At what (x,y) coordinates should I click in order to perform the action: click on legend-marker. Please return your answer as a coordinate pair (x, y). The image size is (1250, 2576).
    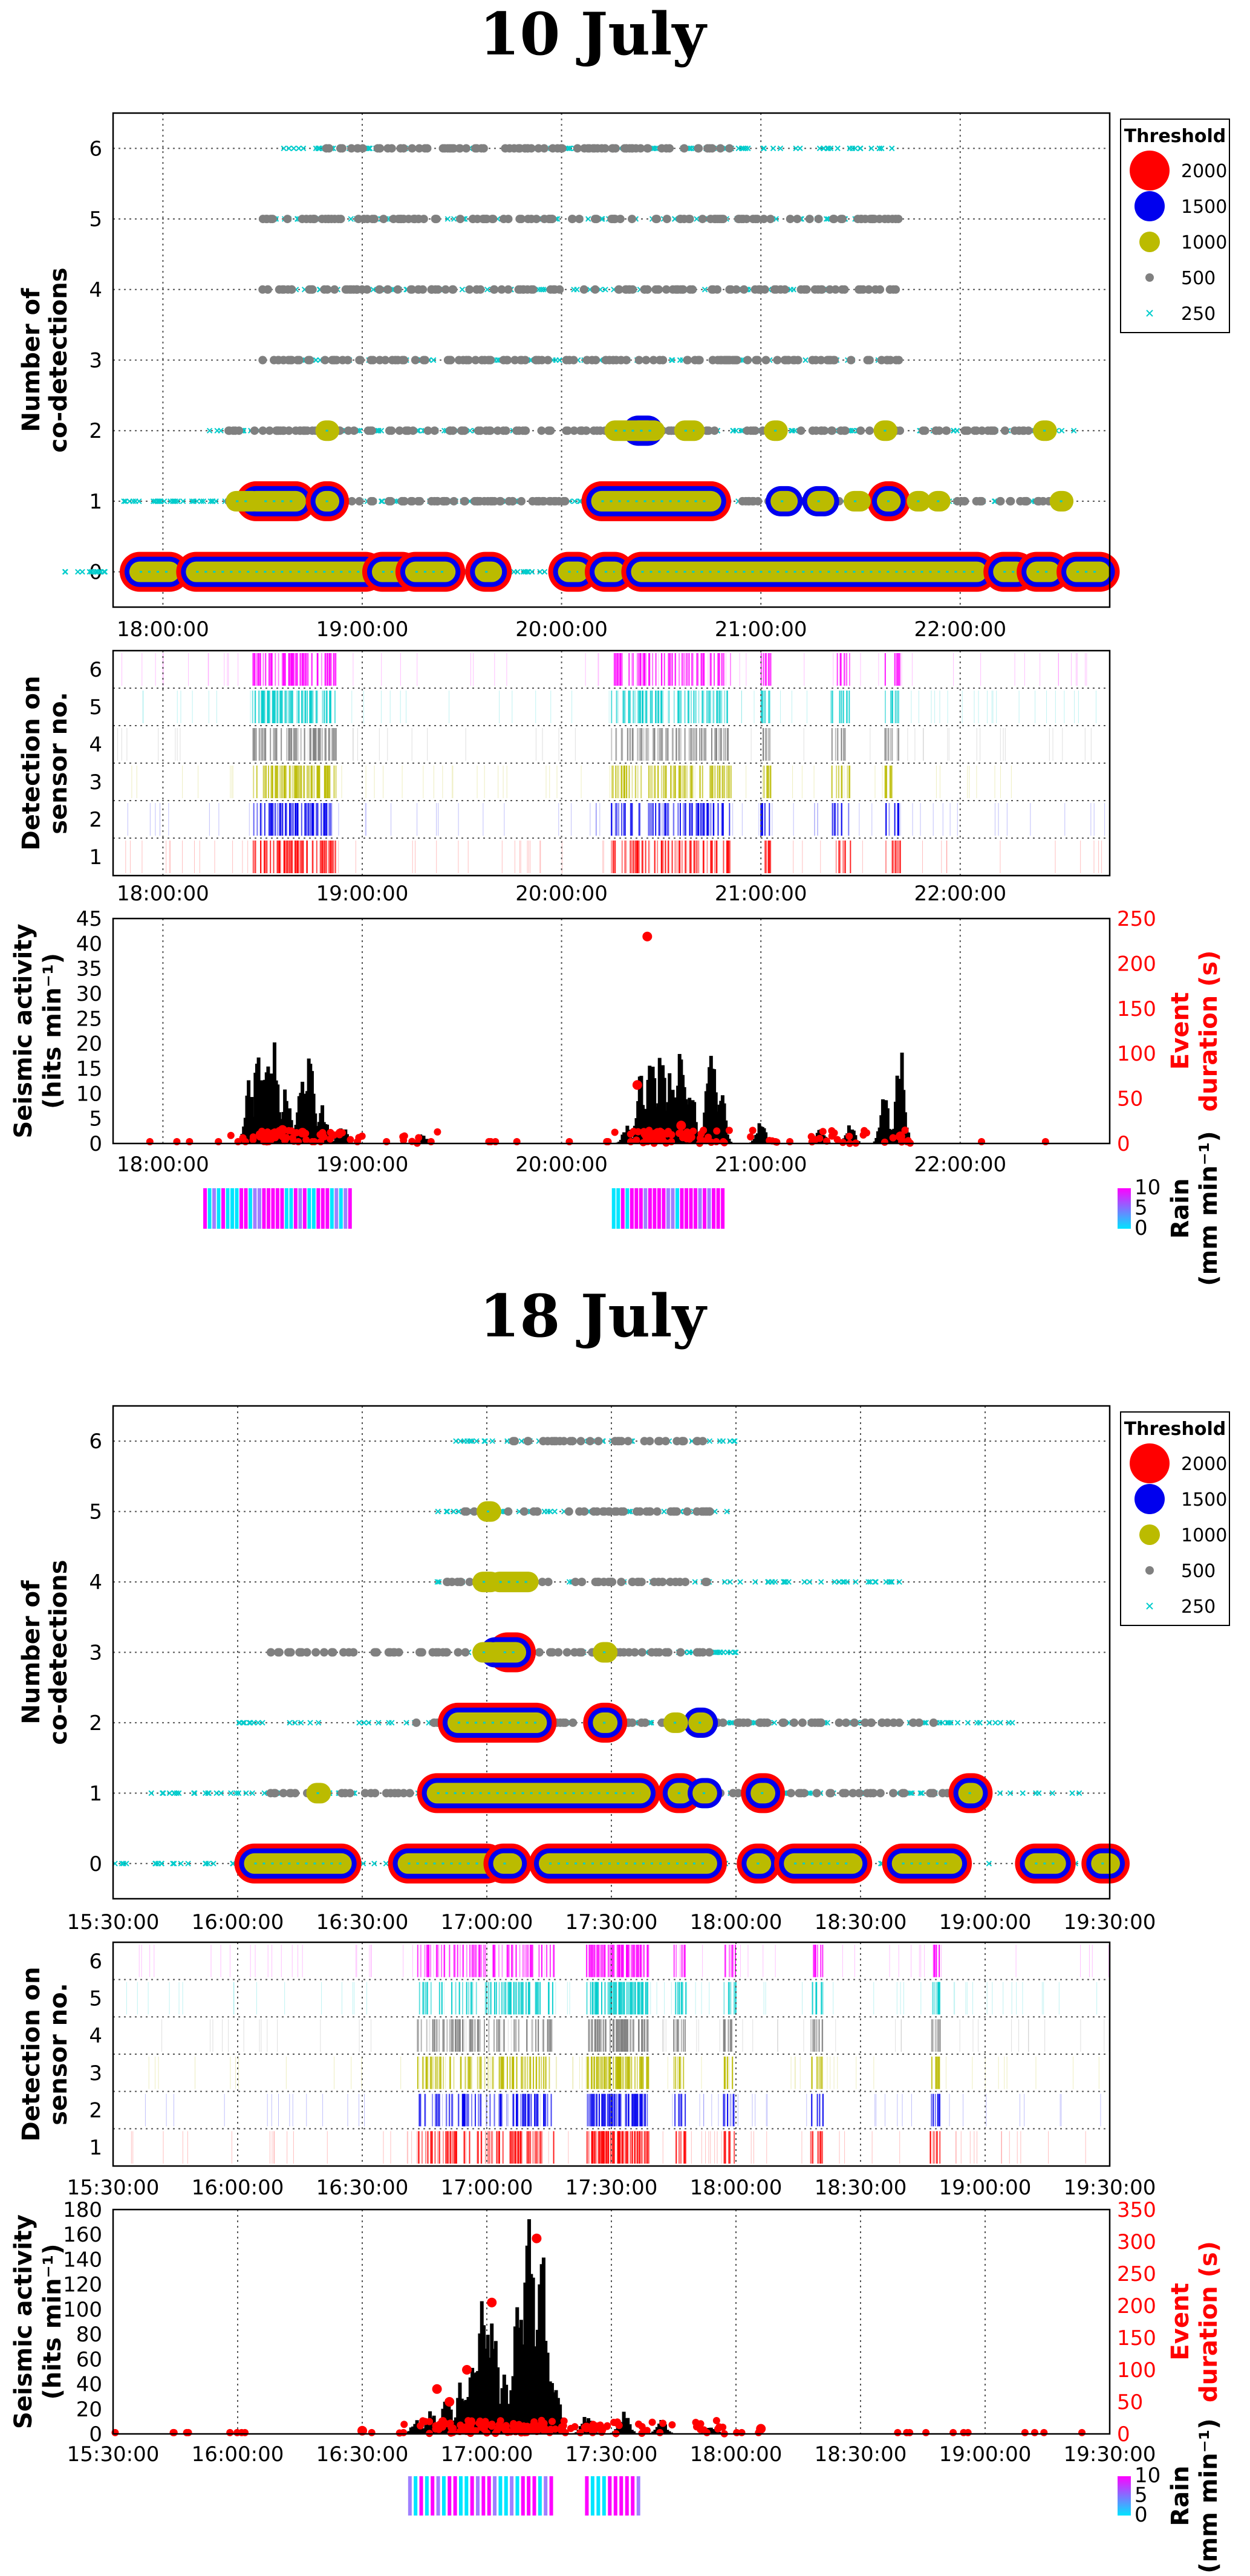
    Looking at the image, I should click on (1149, 242).